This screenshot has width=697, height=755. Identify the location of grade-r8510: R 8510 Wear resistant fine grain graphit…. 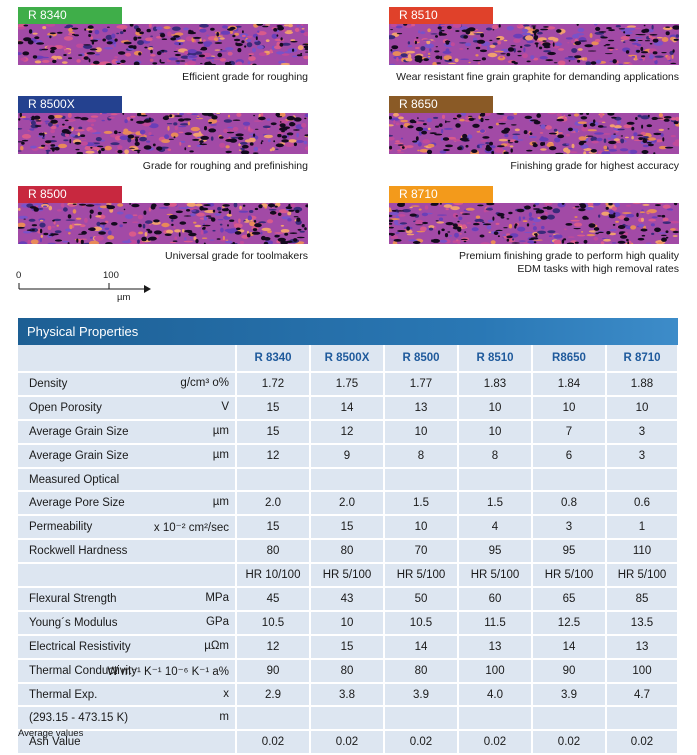
(534, 45).